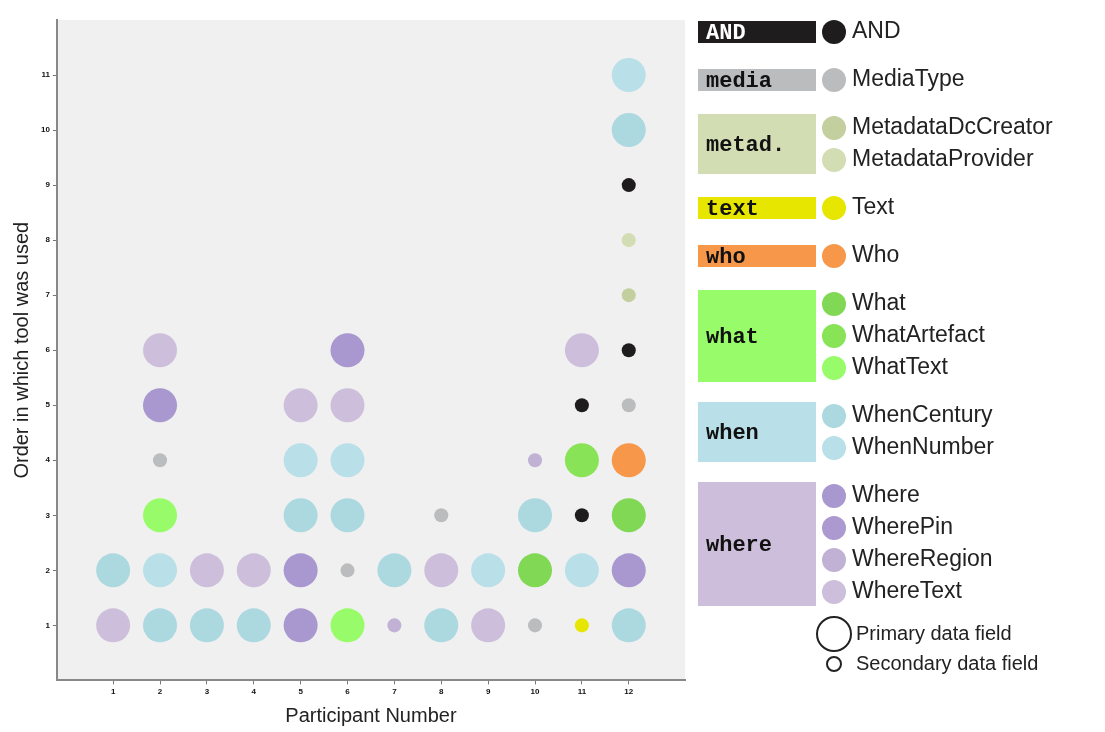 This screenshot has height=732, width=1105. I want to click on legend-label: Text, so click(873, 206).